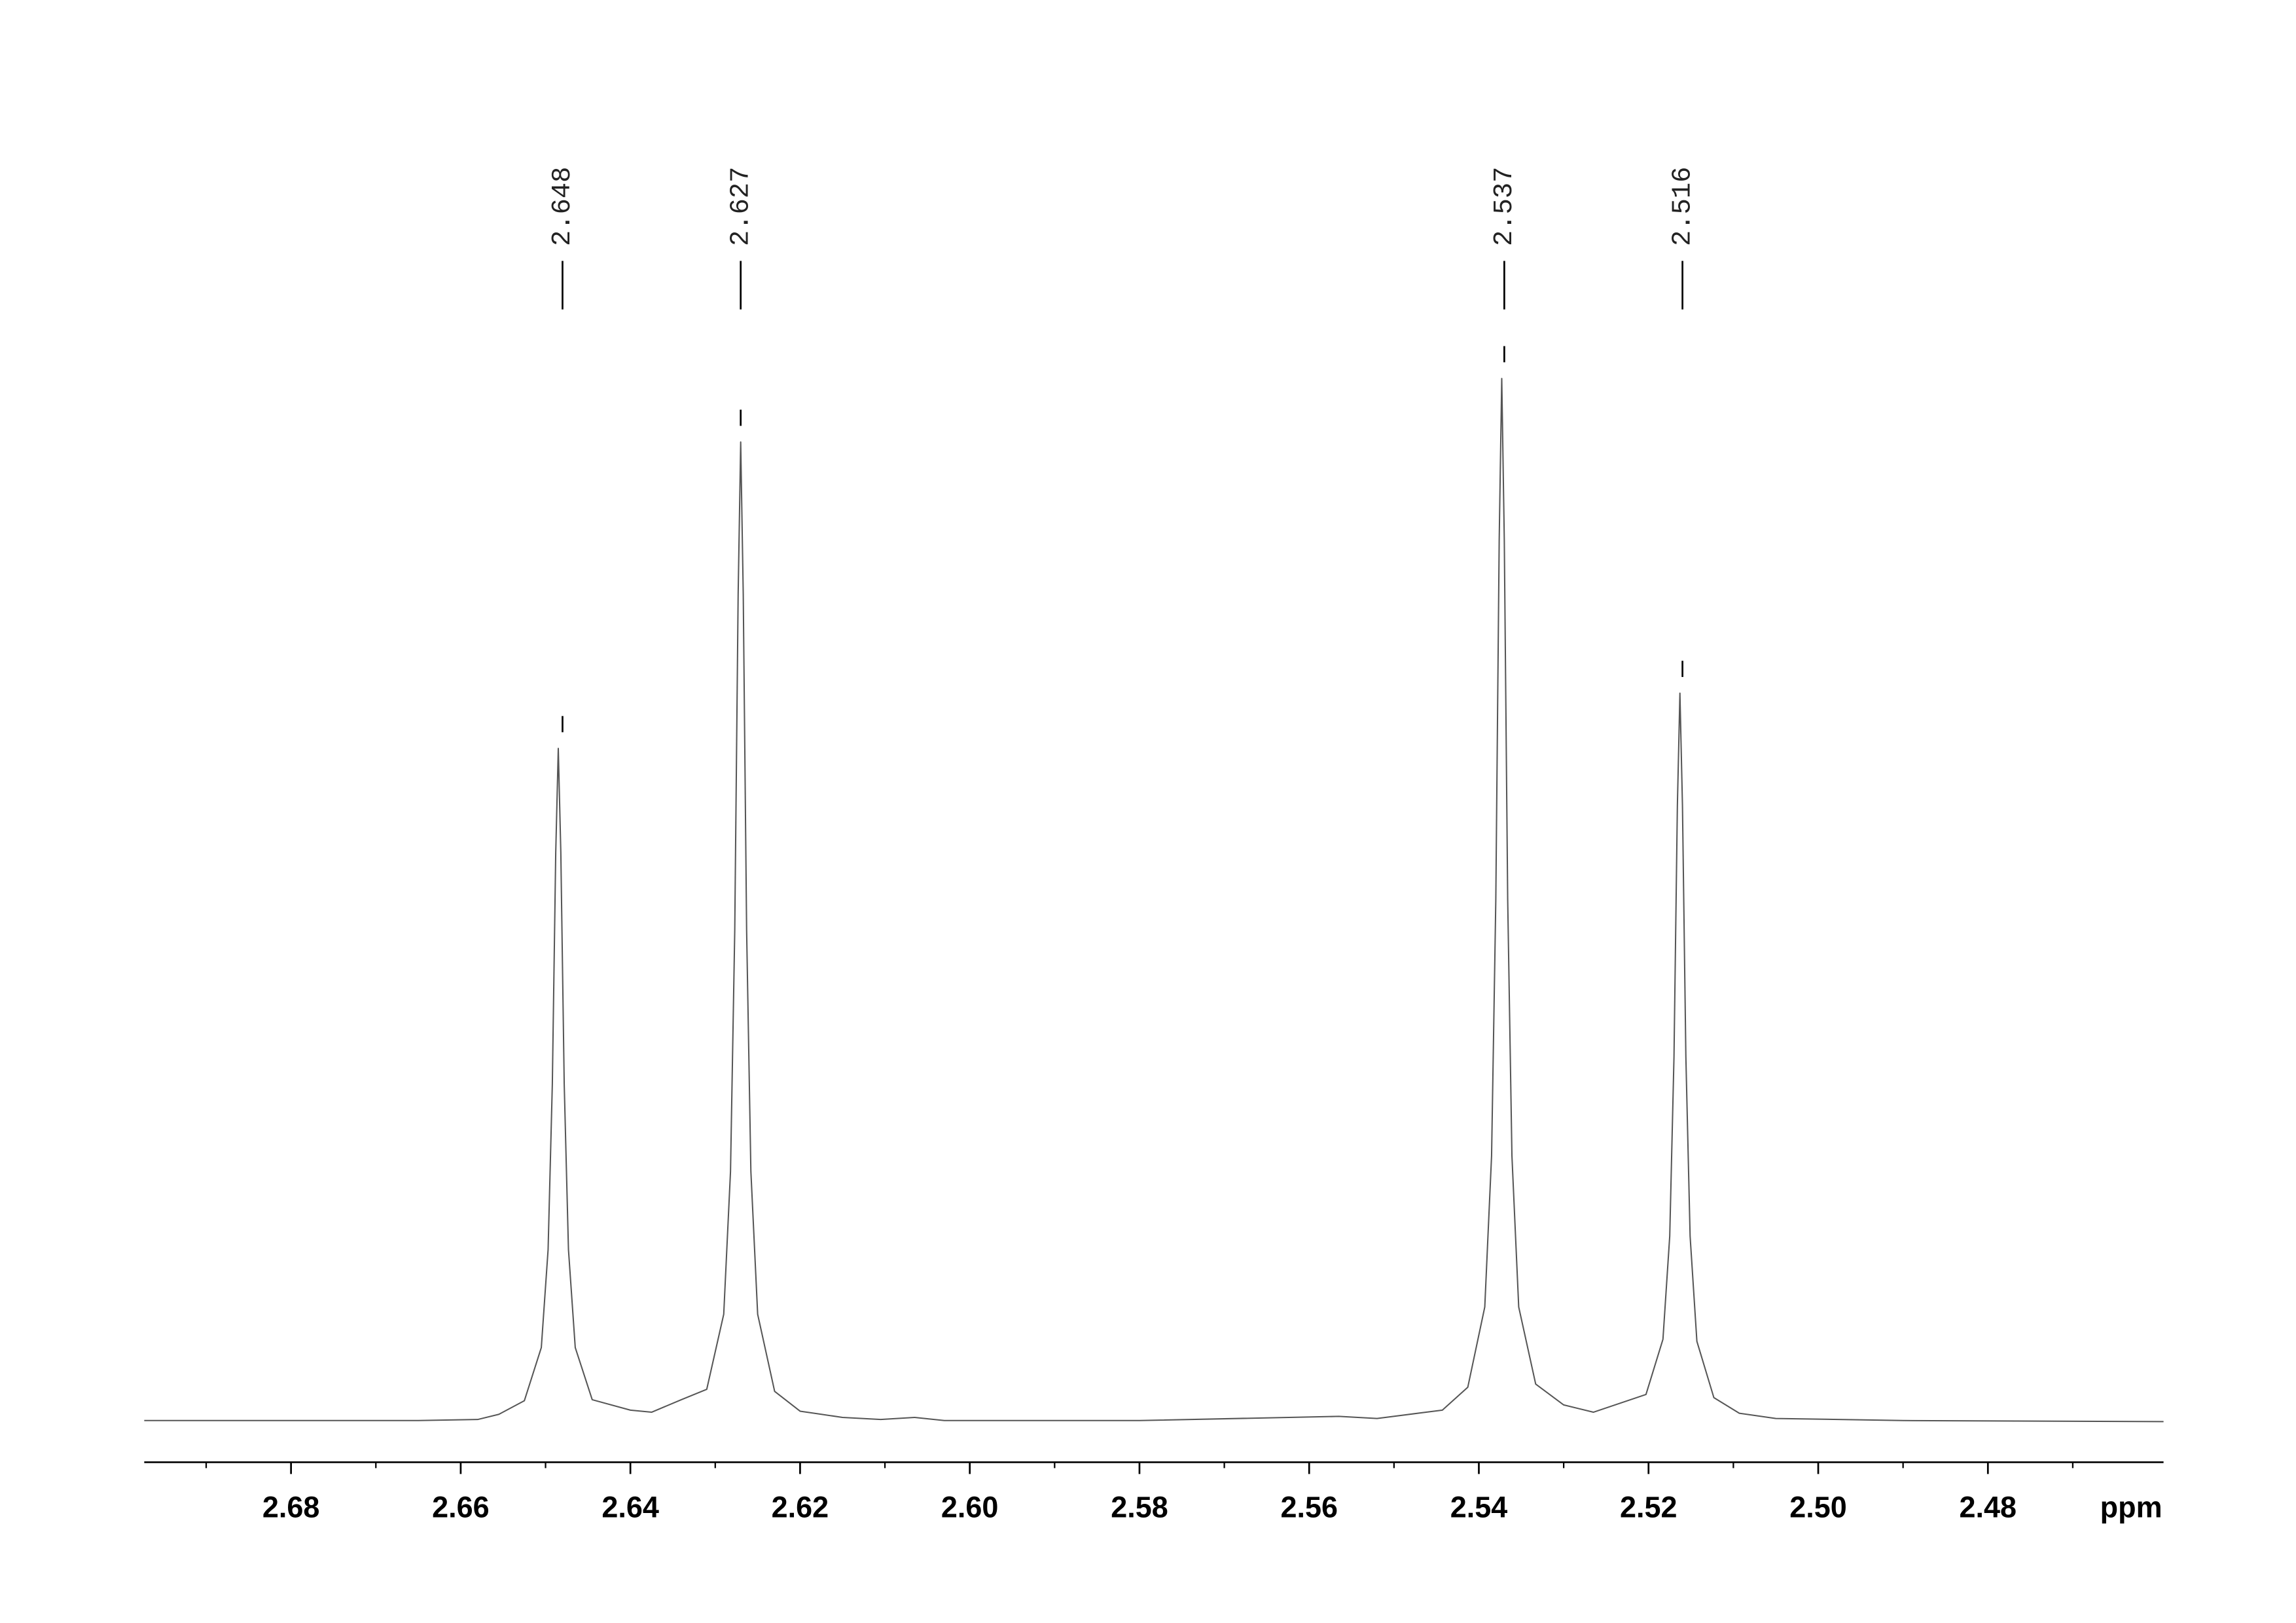 Image resolution: width=2296 pixels, height=1623 pixels. I want to click on x-tick-label: 2.52, so click(1648, 1506).